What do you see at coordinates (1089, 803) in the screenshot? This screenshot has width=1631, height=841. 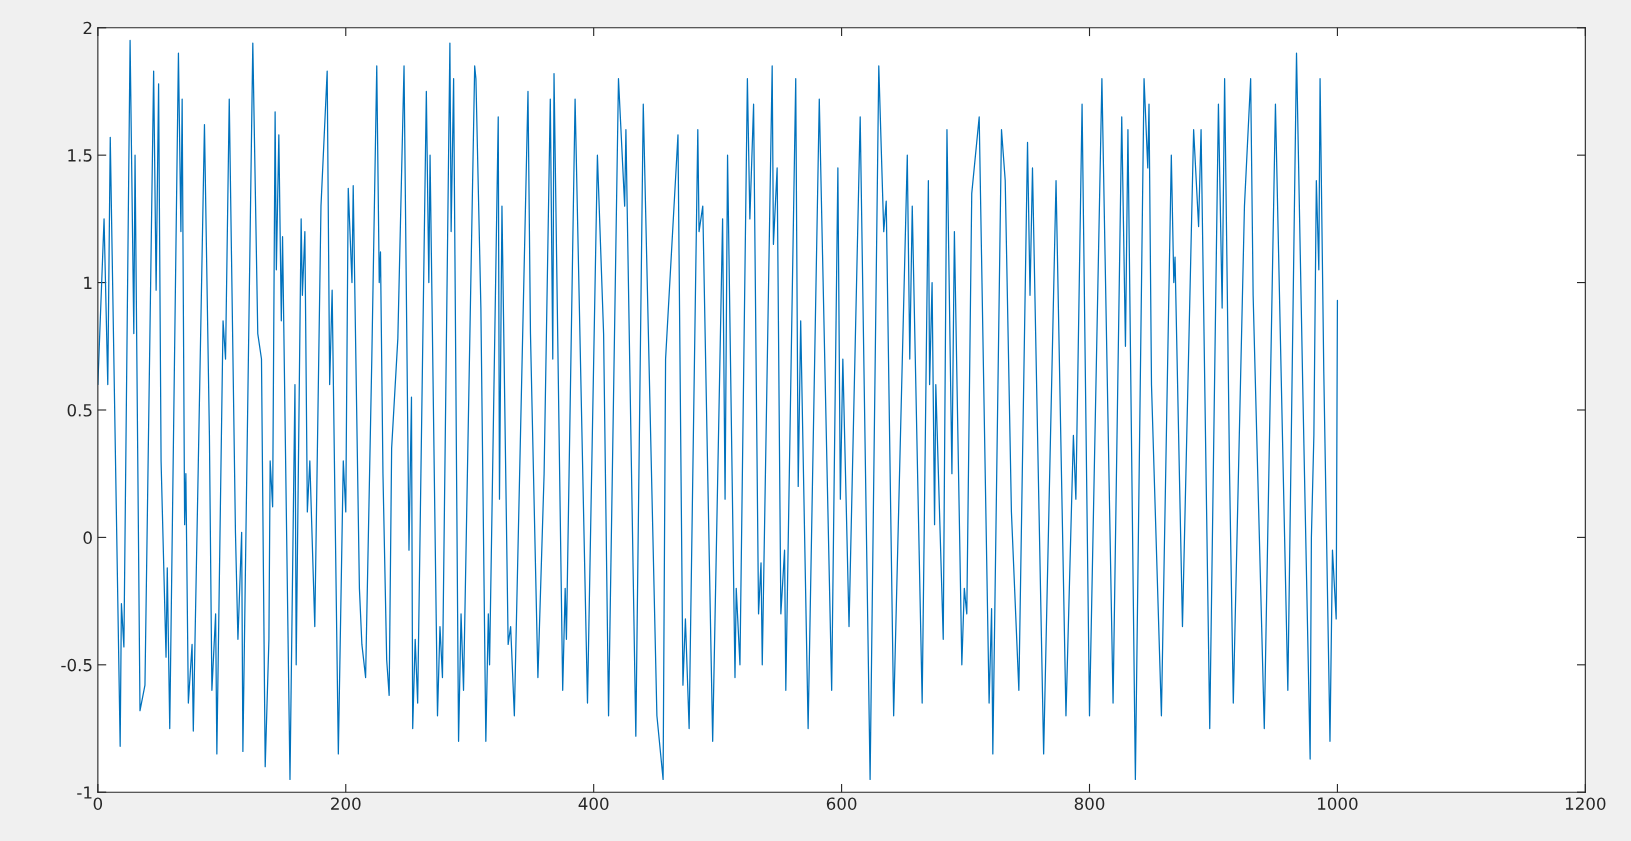 I see `x-tick-label: 800` at bounding box center [1089, 803].